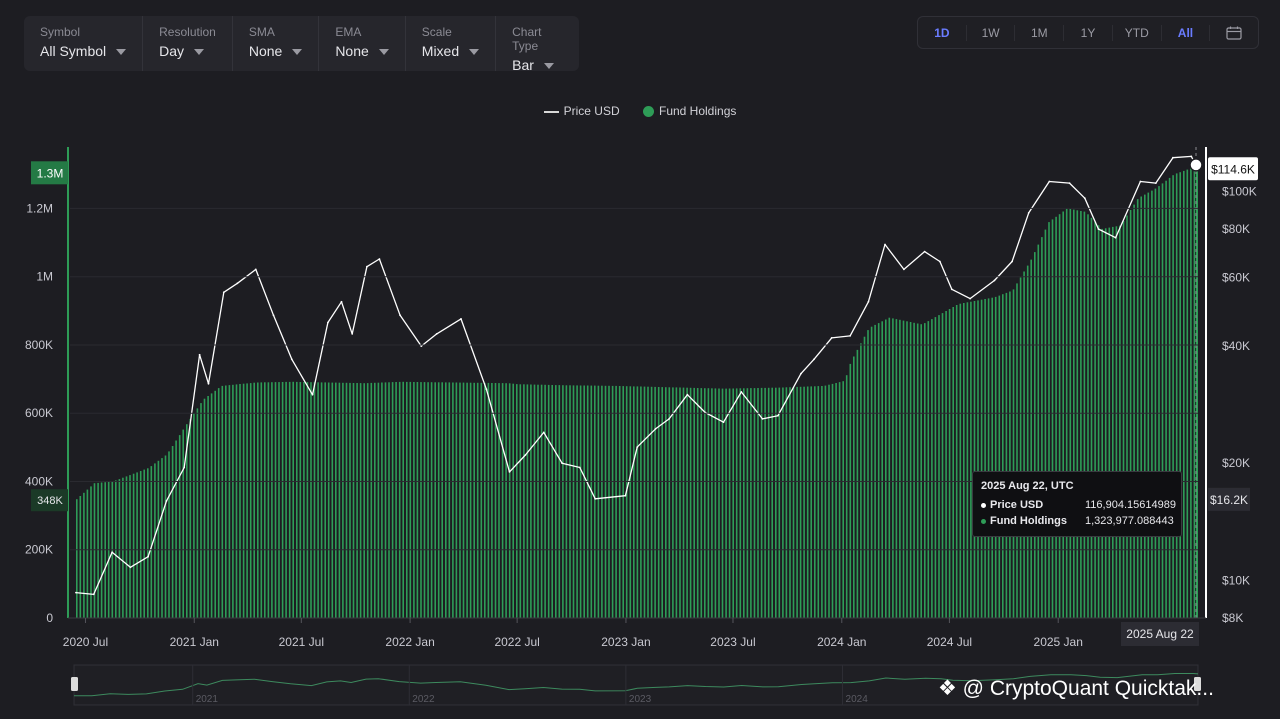 This screenshot has width=1280, height=719. What do you see at coordinates (60, 32) in the screenshot?
I see `symbol-label: Symbol` at bounding box center [60, 32].